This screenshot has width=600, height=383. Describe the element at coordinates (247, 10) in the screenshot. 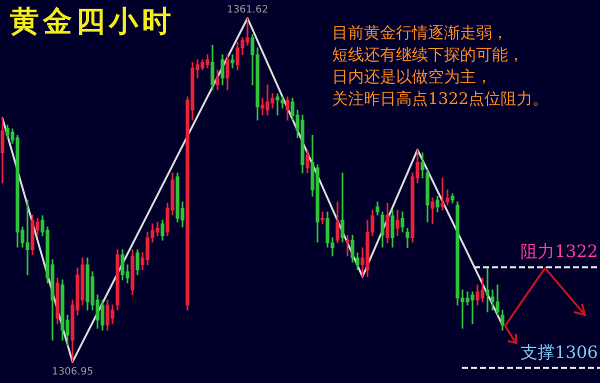

I see `annotation: 1361.62` at that location.